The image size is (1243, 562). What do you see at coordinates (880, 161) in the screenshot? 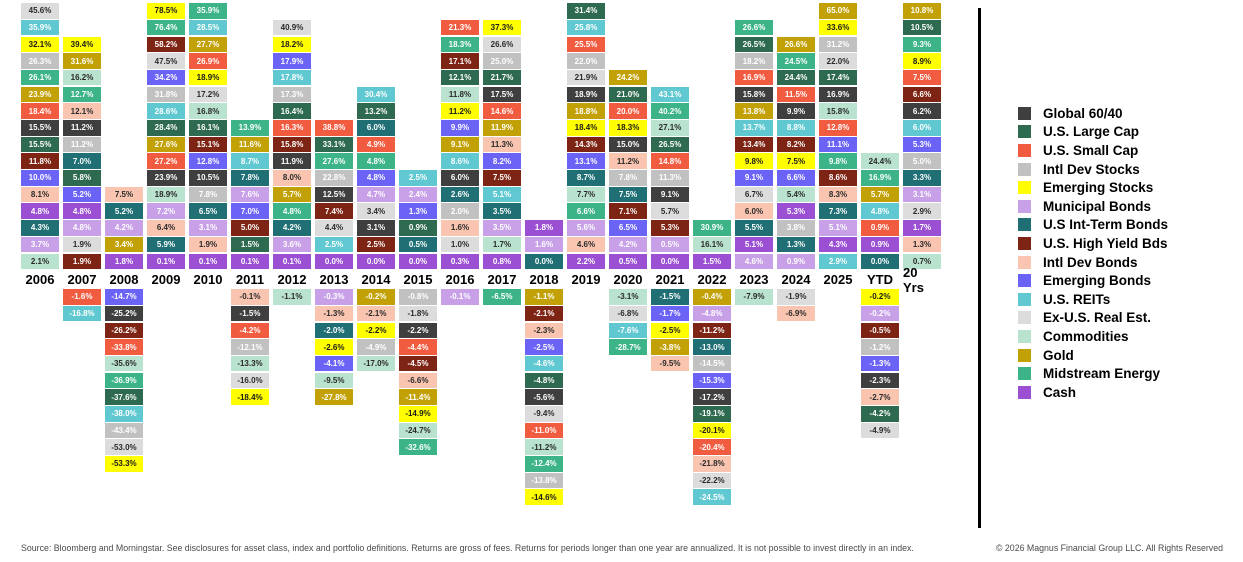
I see `return-cell-comm: 24.4%` at bounding box center [880, 161].